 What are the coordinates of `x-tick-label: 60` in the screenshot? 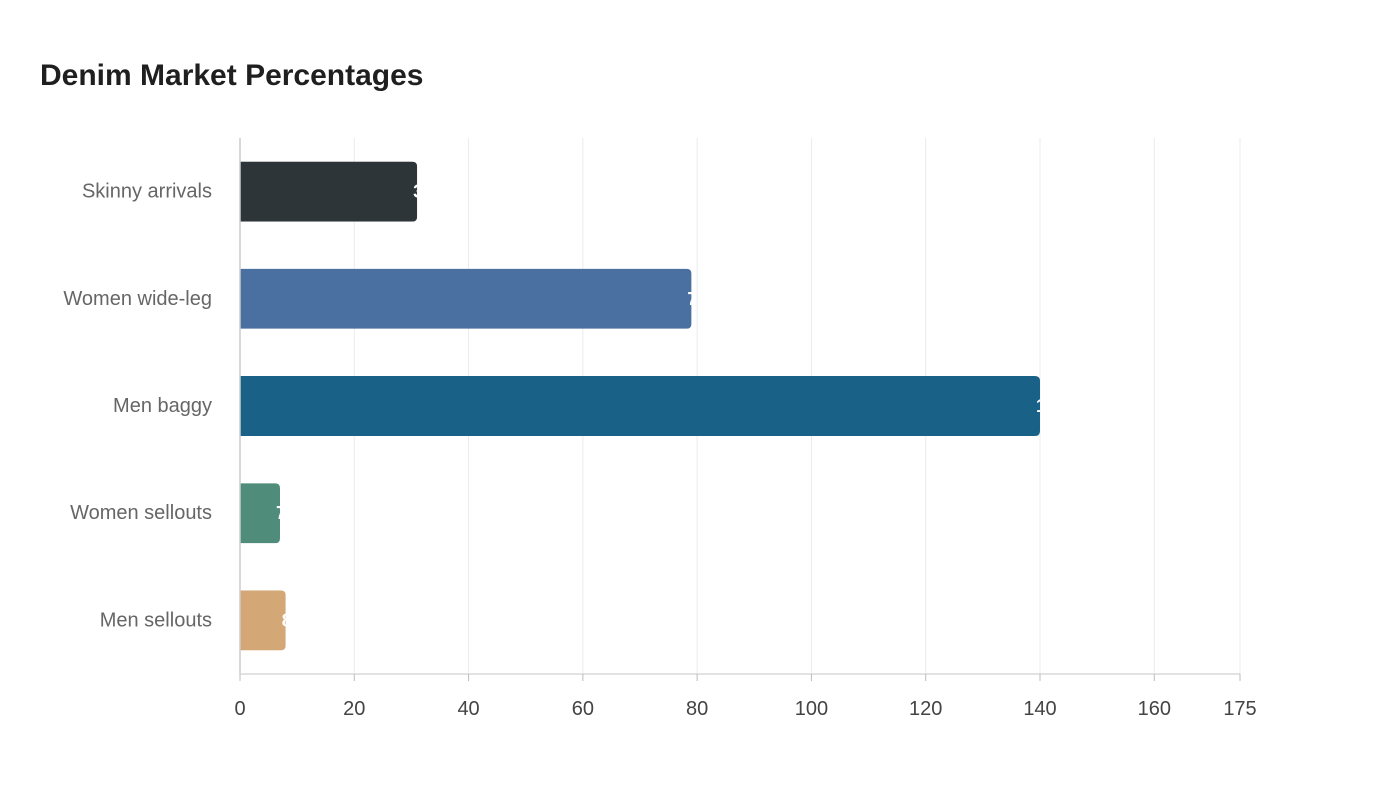 It's located at (583, 709).